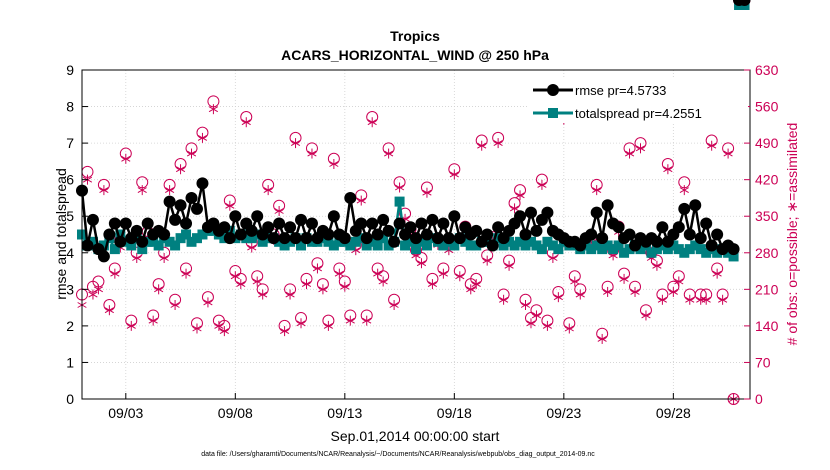 The width and height of the screenshot is (830, 470). Describe the element at coordinates (70, 253) in the screenshot. I see `y-tick-label-left: 4` at that location.